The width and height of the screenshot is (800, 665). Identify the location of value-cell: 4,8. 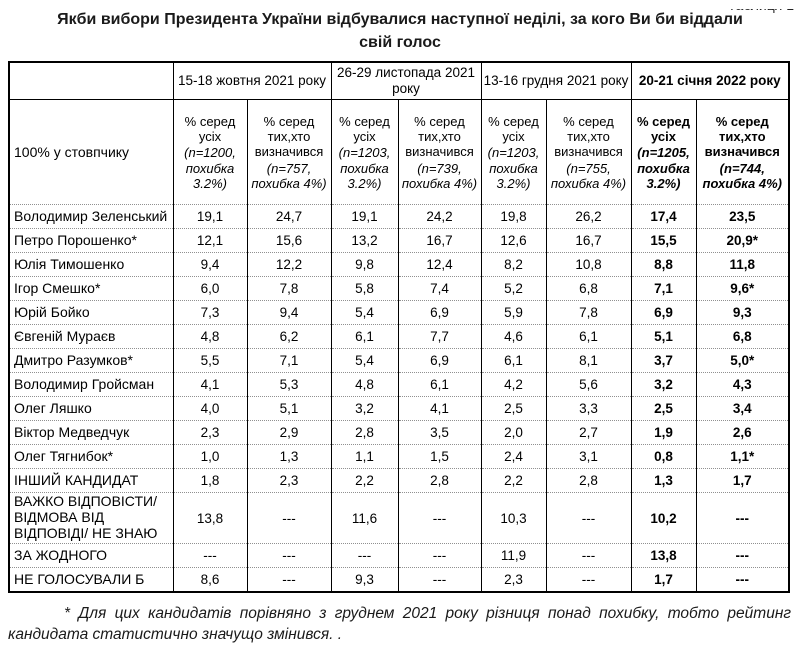
(210, 337).